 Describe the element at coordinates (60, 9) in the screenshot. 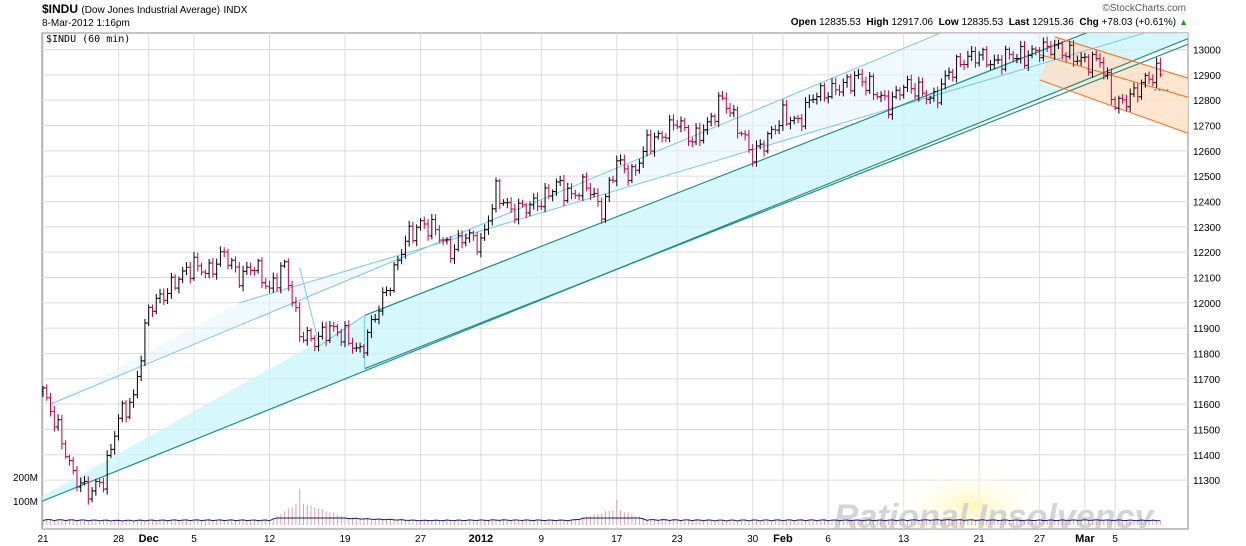

I see `symbol: $INDU` at that location.